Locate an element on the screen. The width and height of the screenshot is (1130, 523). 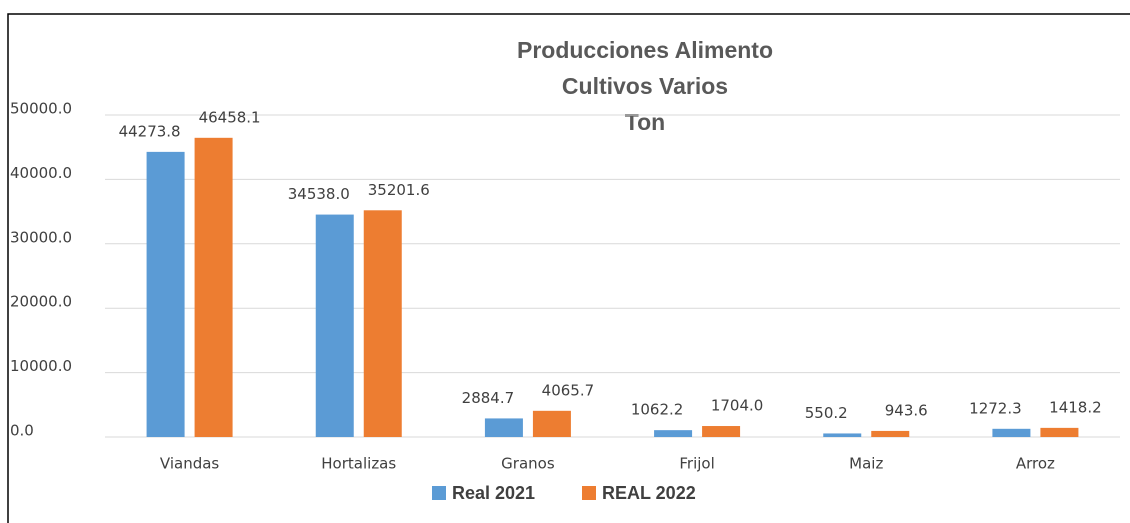
value-label: 2884.7 is located at coordinates (488, 398).